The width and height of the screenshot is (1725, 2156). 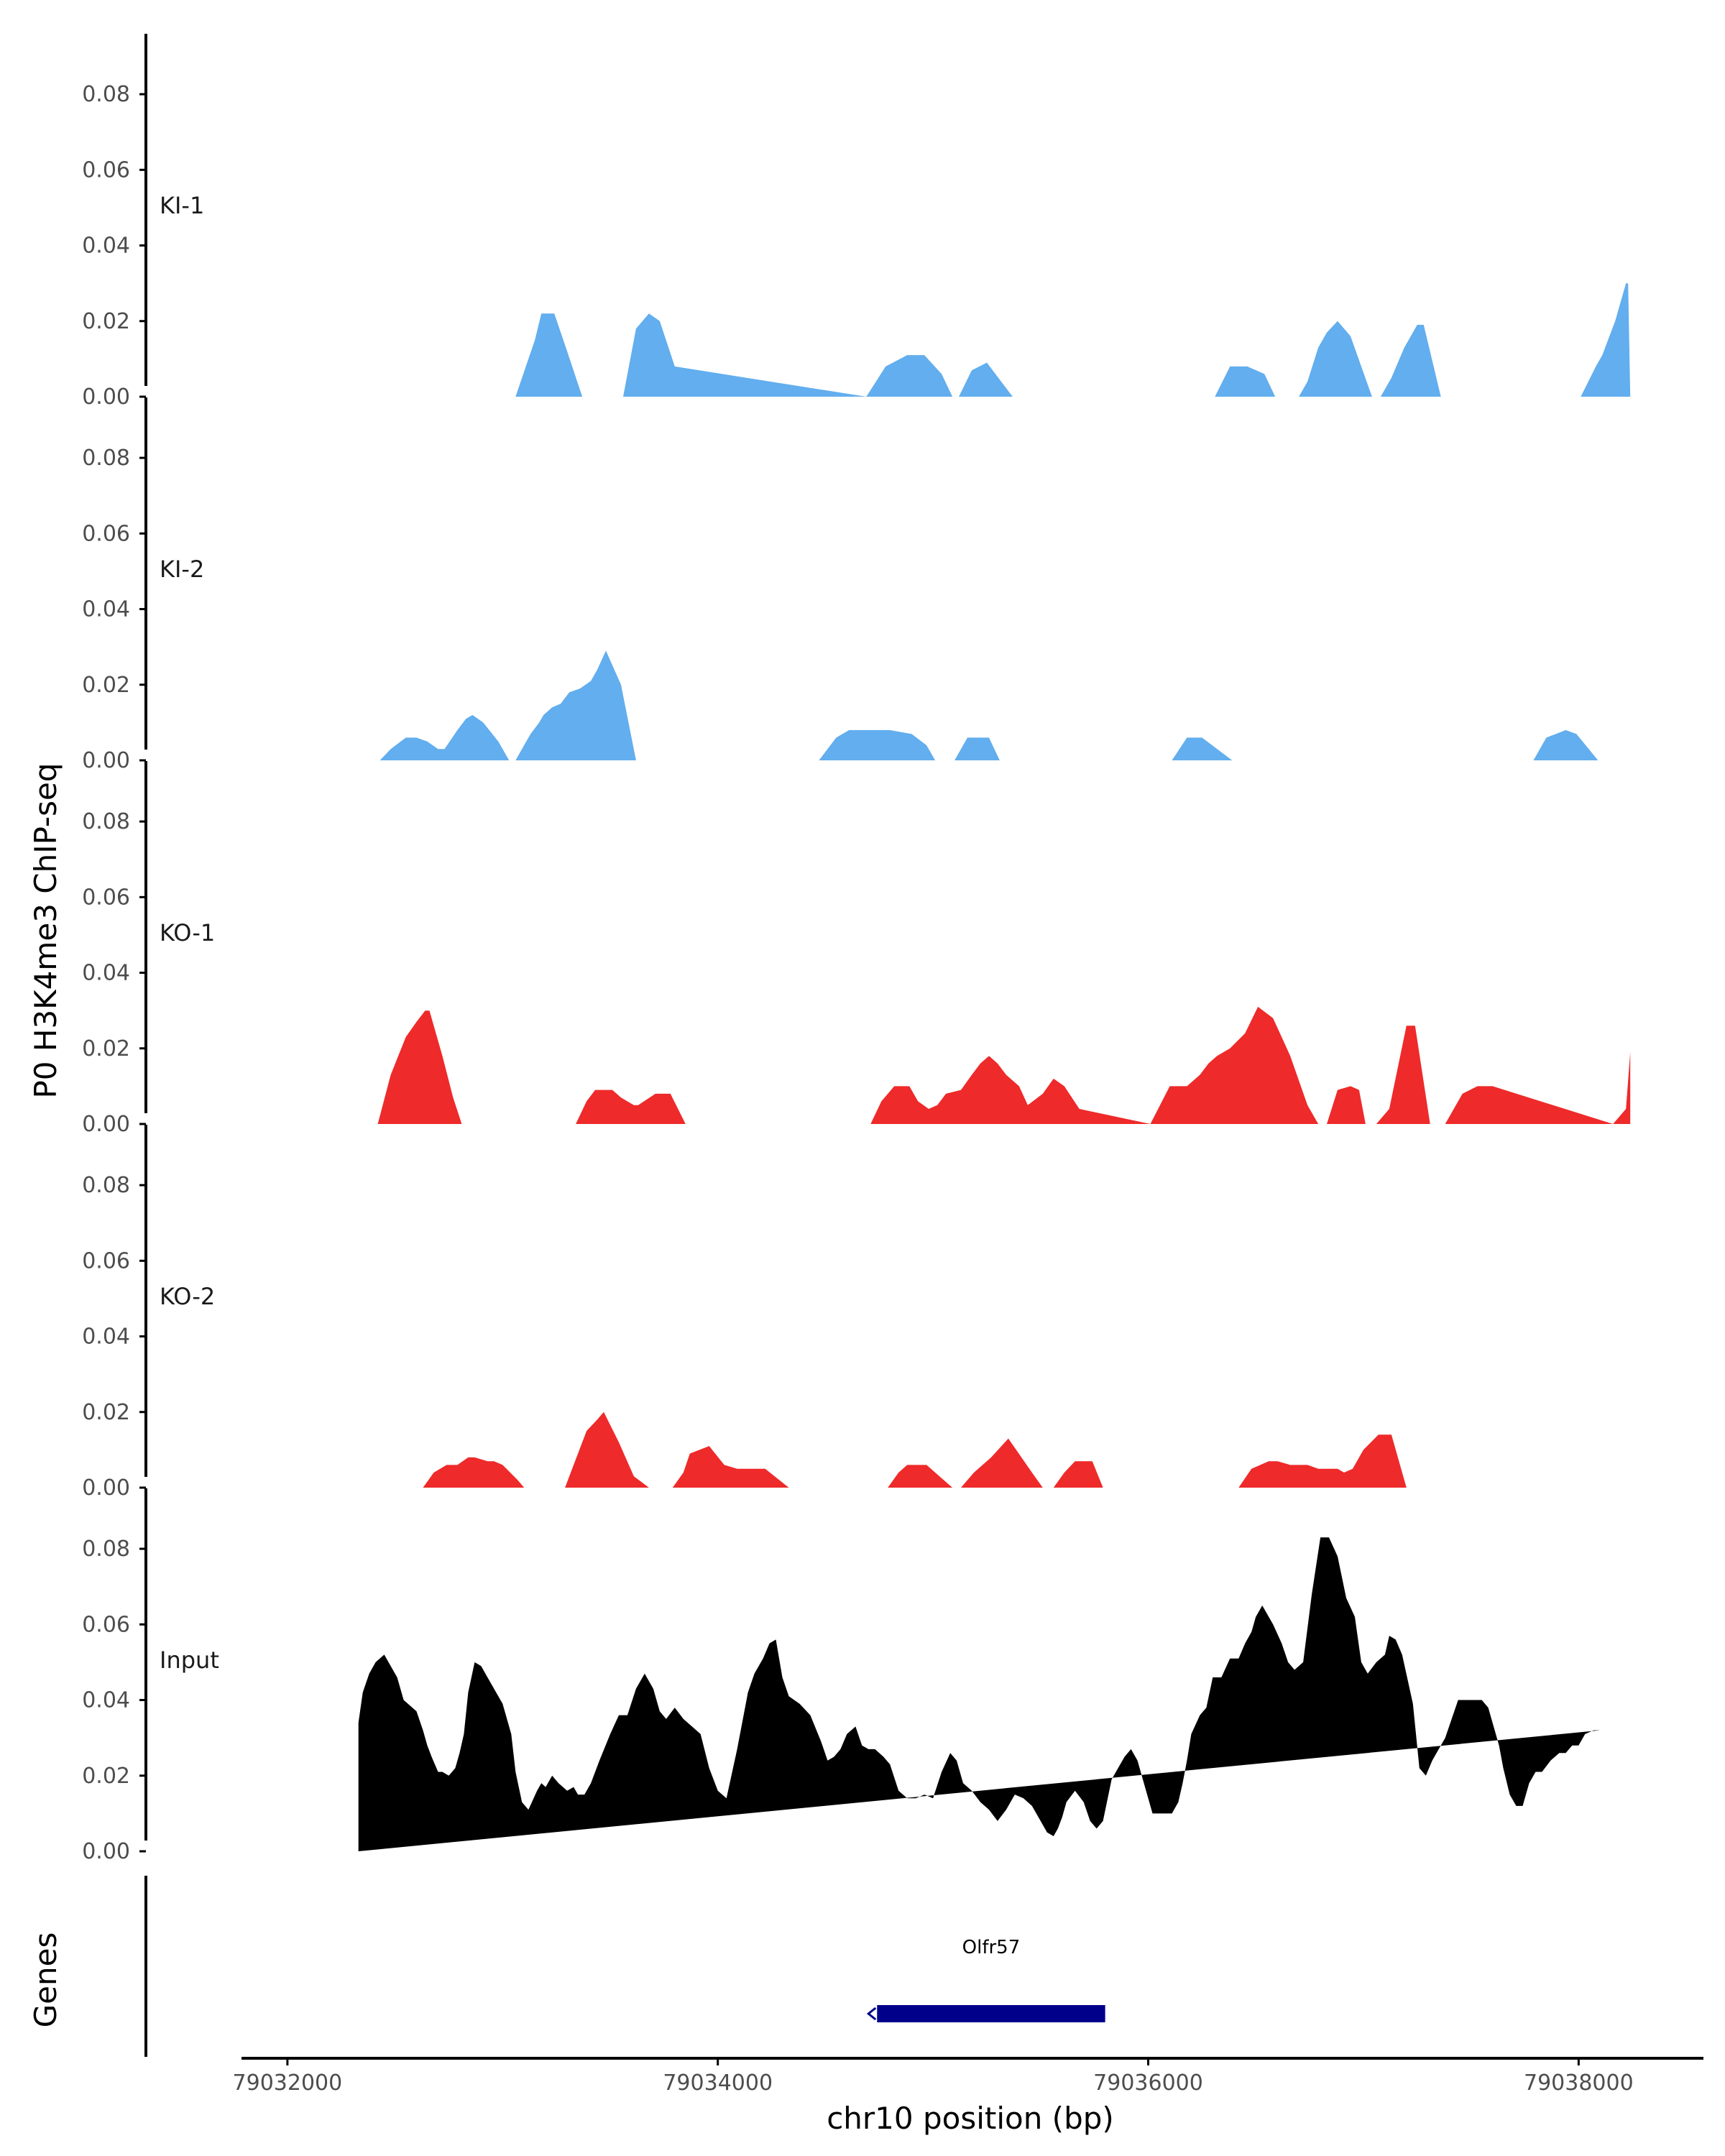 What do you see at coordinates (979, 1694) in the screenshot?
I see `signal-area-input` at bounding box center [979, 1694].